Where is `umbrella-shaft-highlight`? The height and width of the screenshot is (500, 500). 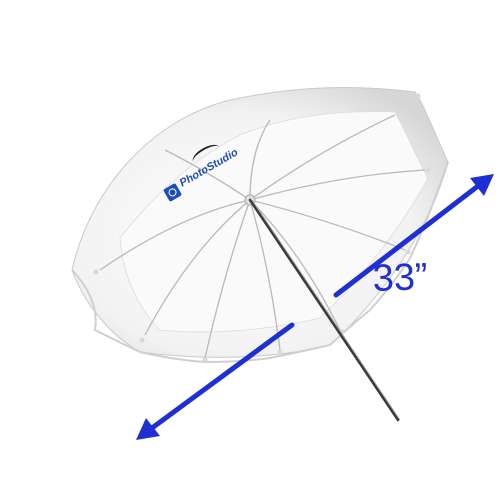 umbrella-shaft-highlight is located at coordinates (326, 310).